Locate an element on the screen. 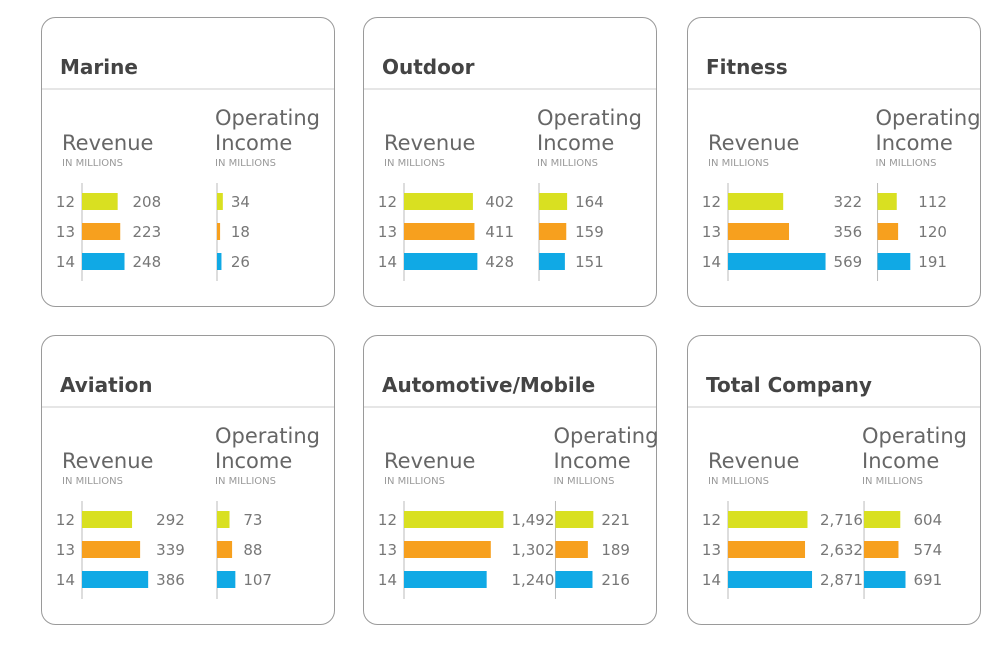 This screenshot has width=1004, height=645. value-label: 191 is located at coordinates (932, 262).